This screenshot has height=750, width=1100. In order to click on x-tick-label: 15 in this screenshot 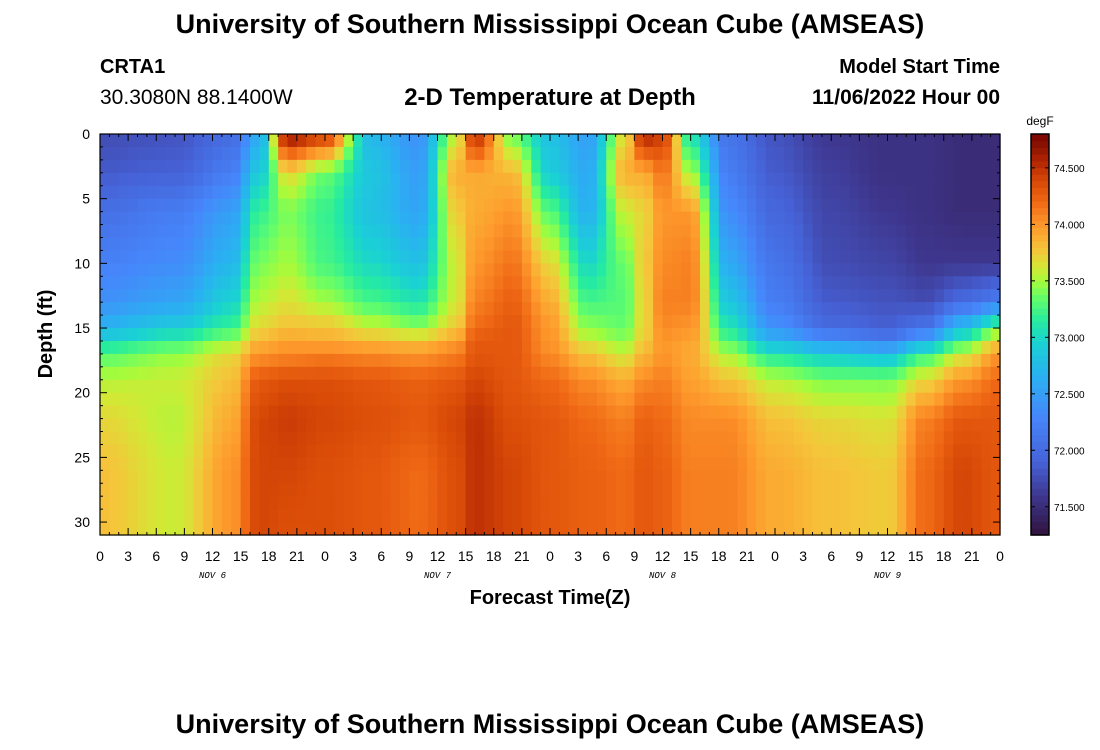, I will do `click(916, 556)`.